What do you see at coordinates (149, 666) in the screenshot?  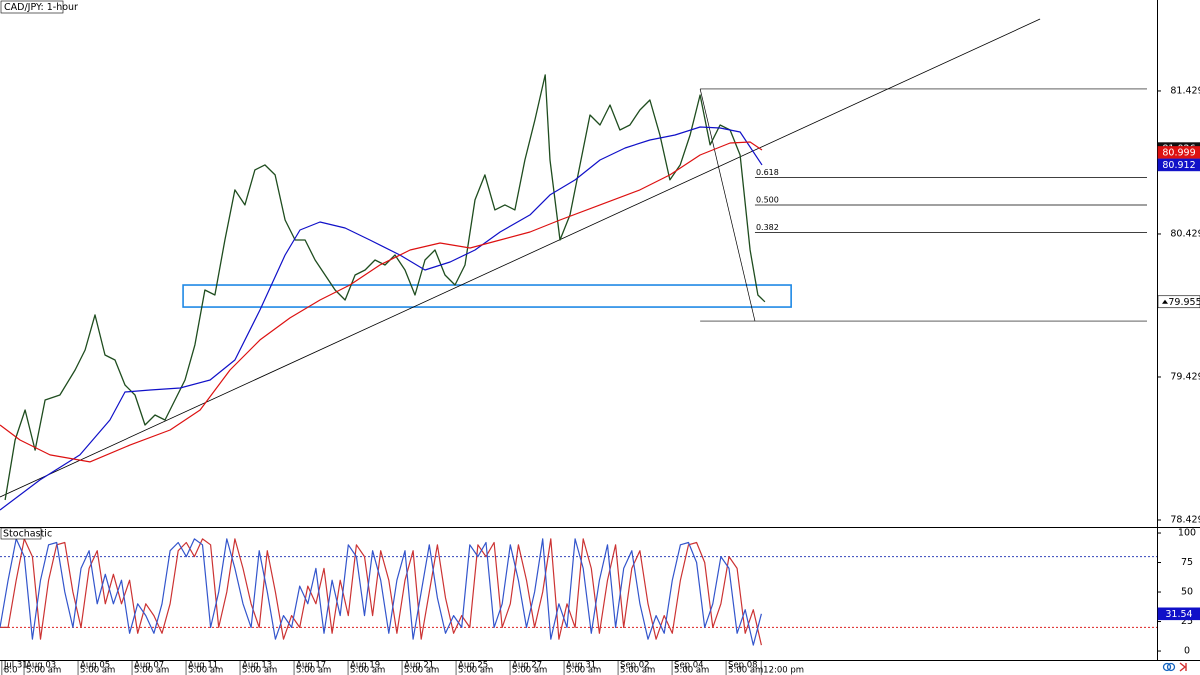 I see `x-tick-label: Aug 07` at bounding box center [149, 666].